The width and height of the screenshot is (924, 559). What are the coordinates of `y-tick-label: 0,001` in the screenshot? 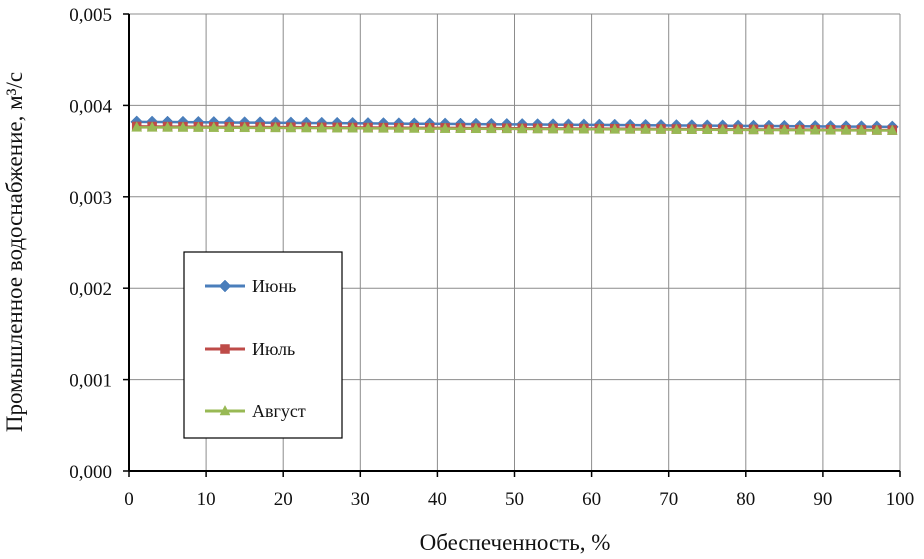 It's located at (90, 381).